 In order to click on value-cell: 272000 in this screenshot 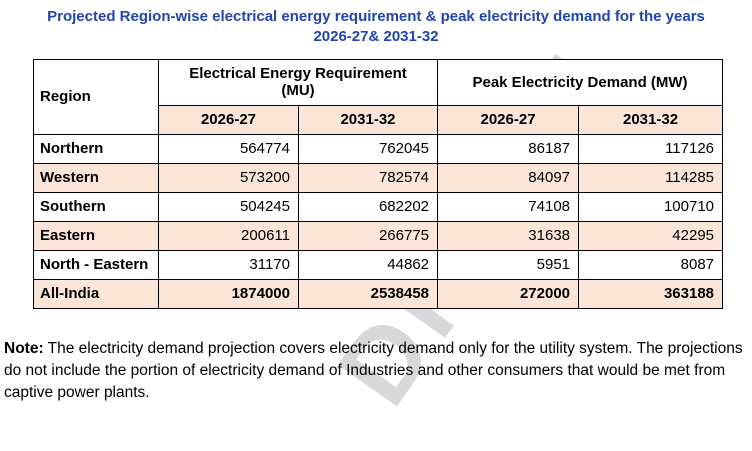, I will do `click(508, 293)`.